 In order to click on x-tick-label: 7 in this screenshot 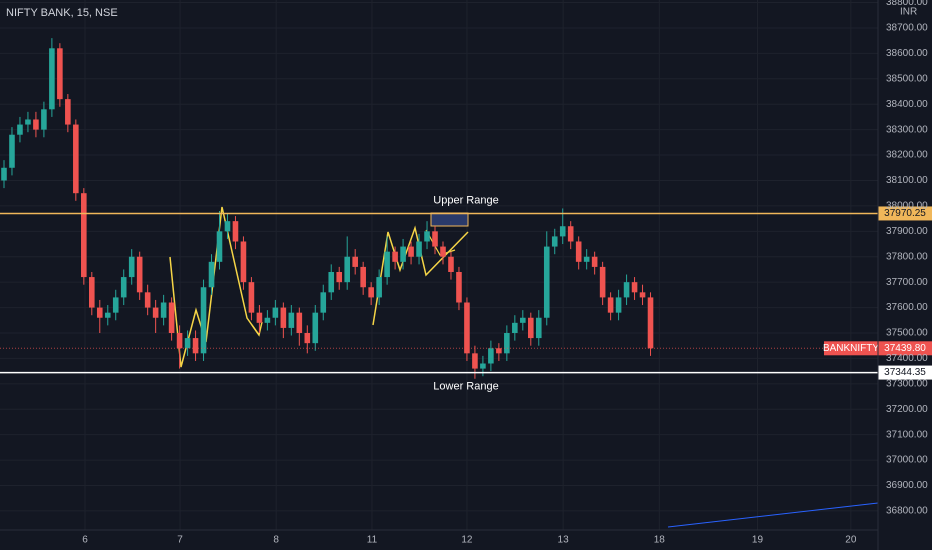, I will do `click(180, 540)`.